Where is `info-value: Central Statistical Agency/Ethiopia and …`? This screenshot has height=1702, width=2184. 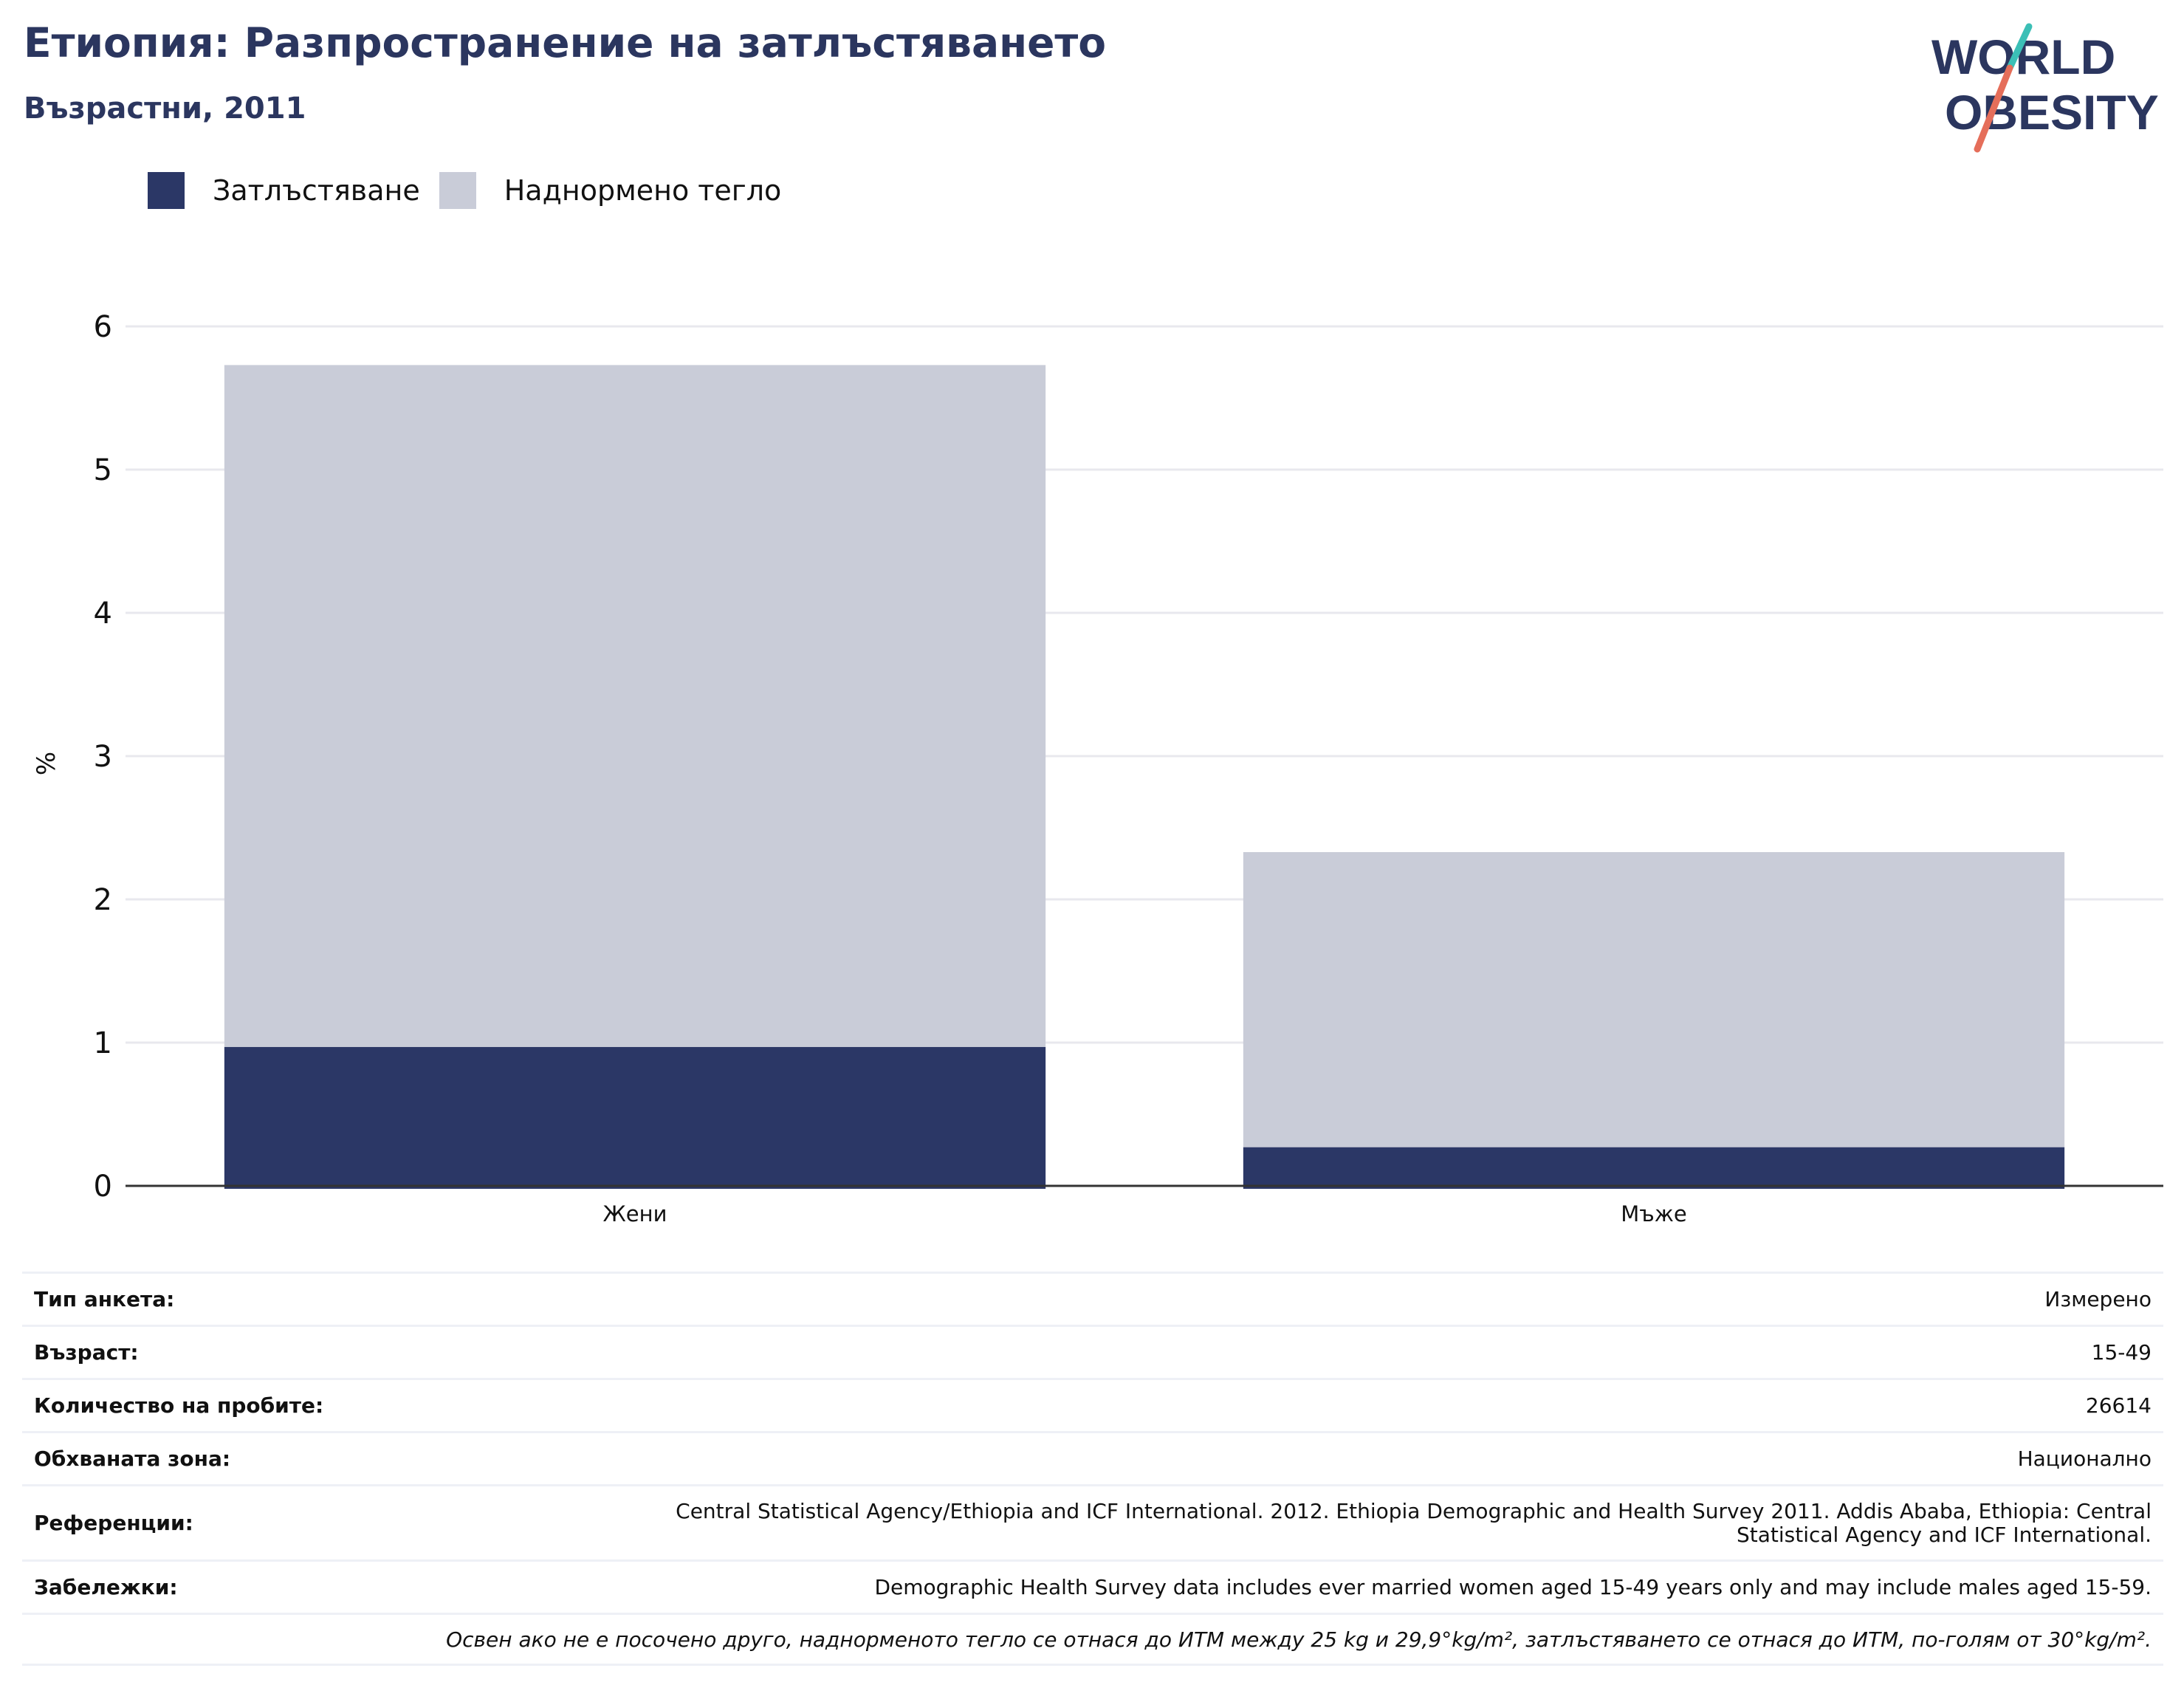
info-value: Central Statistical Agency/Ethiopia and … is located at coordinates (1414, 1522).